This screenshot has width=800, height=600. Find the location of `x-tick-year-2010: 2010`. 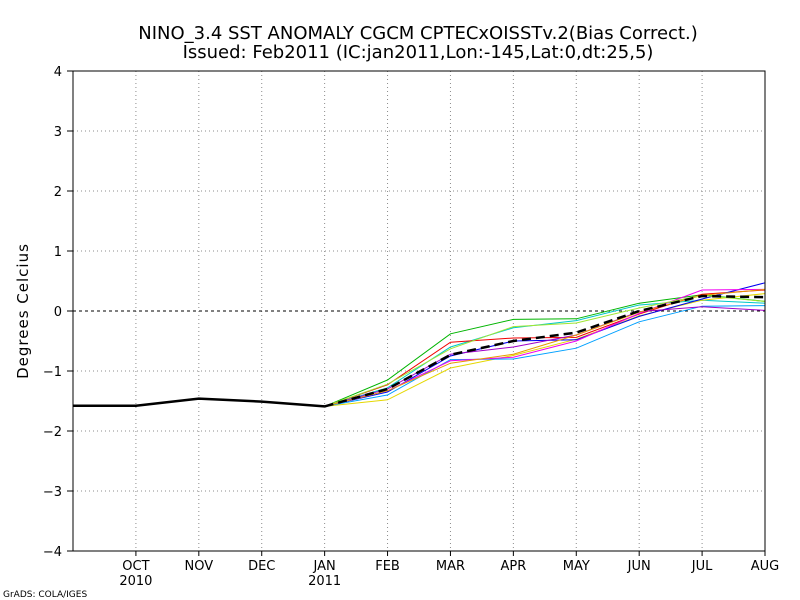

x-tick-year-2010: 2010 is located at coordinates (135, 581).